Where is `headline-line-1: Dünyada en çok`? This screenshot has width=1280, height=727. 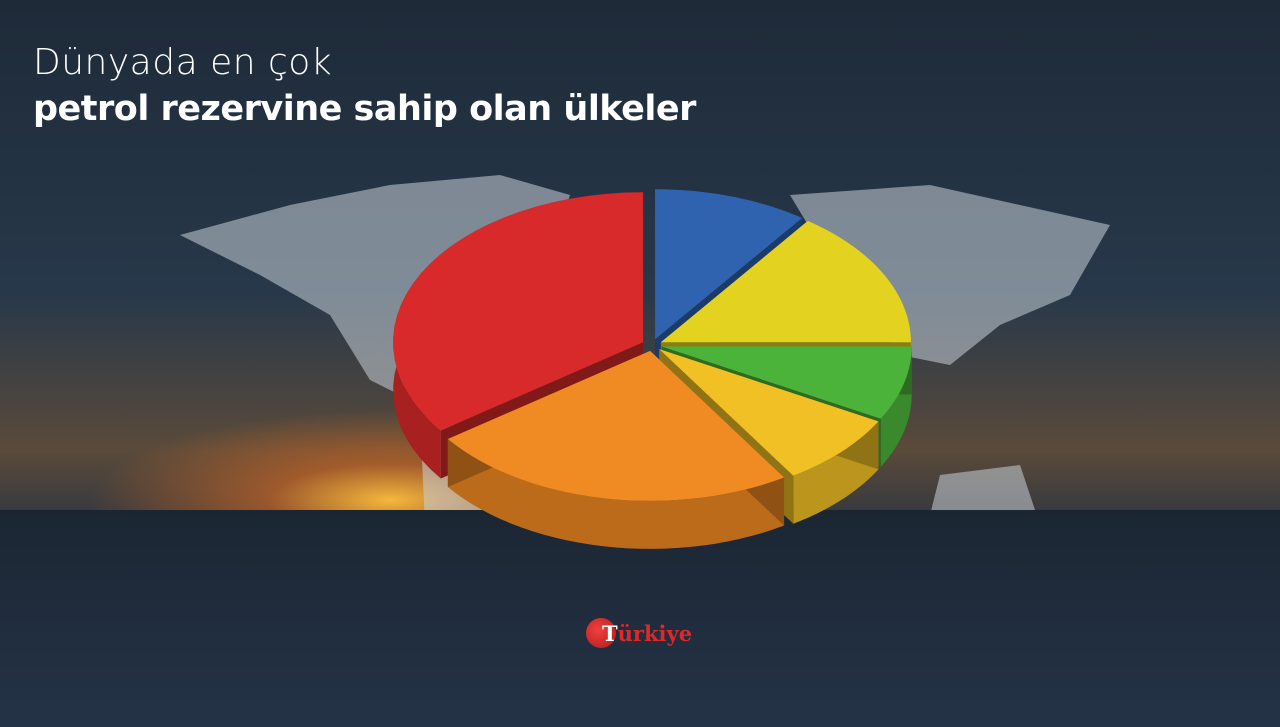
headline-line-1: Dünyada en çok is located at coordinates (183, 62).